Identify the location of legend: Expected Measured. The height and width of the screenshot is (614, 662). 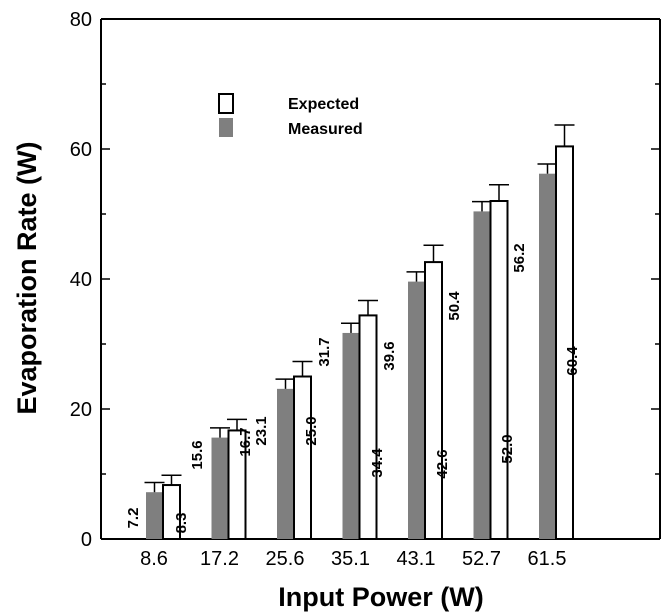
(290, 115).